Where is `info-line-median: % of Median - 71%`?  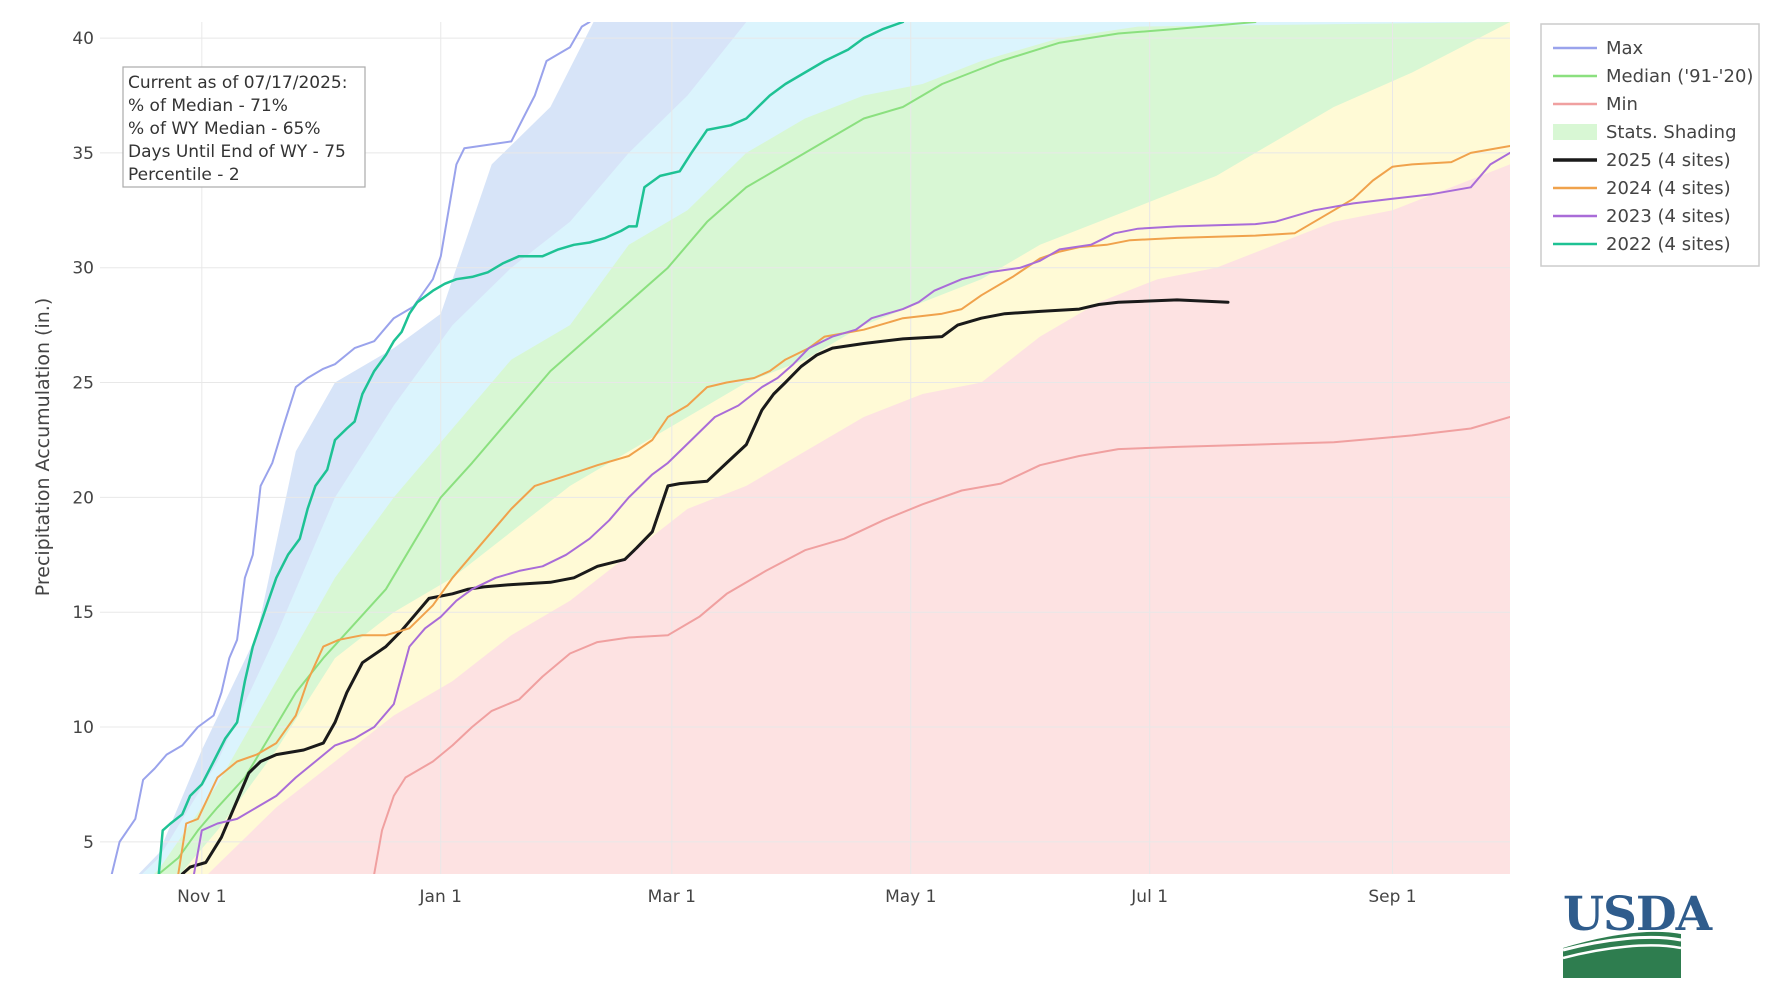 info-line-median: % of Median - 71% is located at coordinates (208, 106).